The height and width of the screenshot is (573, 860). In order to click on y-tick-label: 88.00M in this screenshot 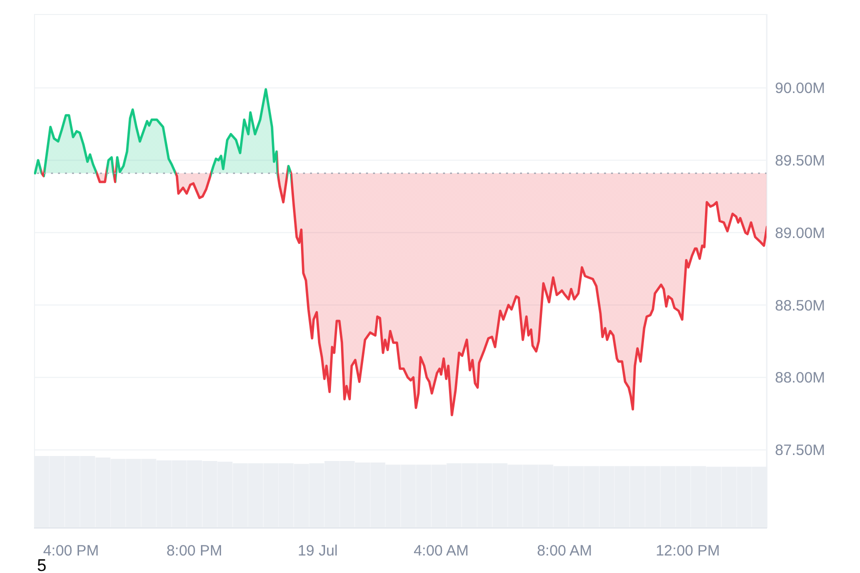, I will do `click(800, 378)`.